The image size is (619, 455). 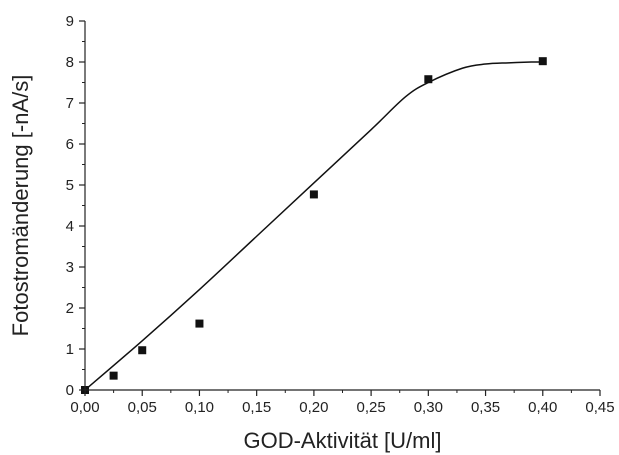 What do you see at coordinates (371, 407) in the screenshot?
I see `x-tick-label: 0,25` at bounding box center [371, 407].